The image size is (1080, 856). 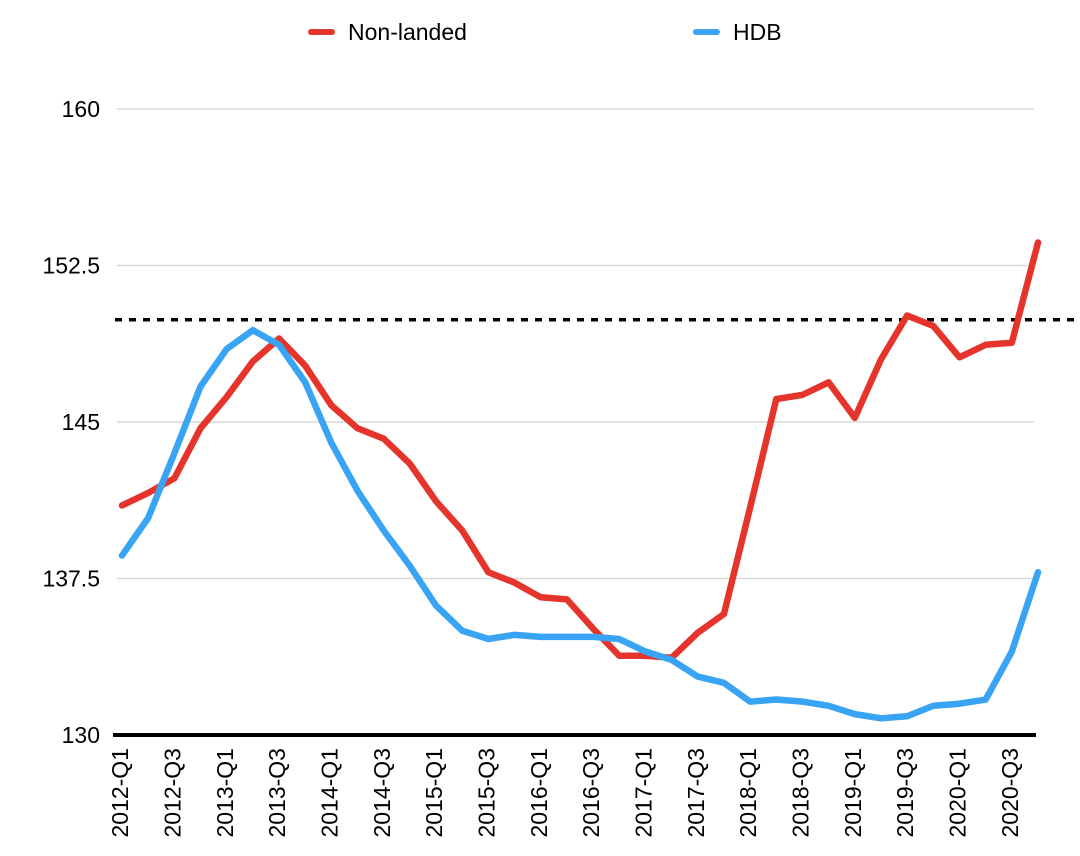 What do you see at coordinates (81, 735) in the screenshot?
I see `y-axis-tick-label: 130` at bounding box center [81, 735].